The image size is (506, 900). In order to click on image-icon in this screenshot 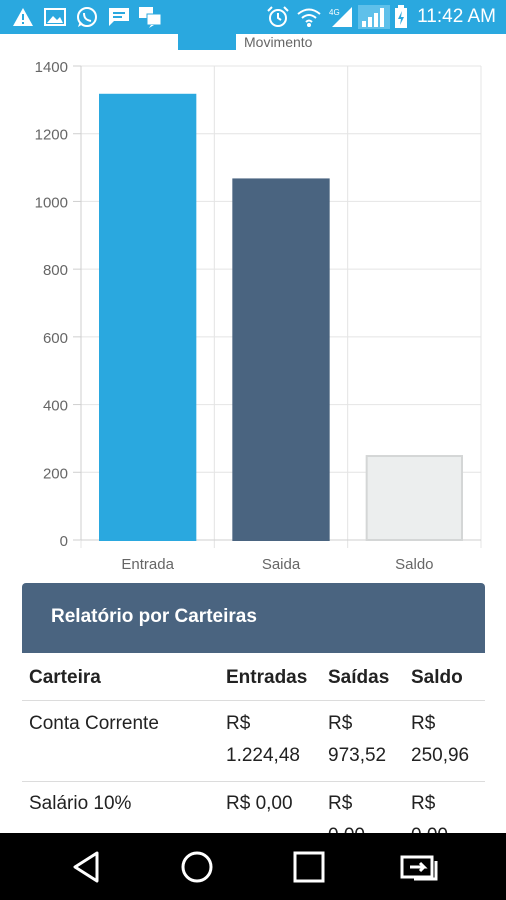, I will do `click(55, 17)`.